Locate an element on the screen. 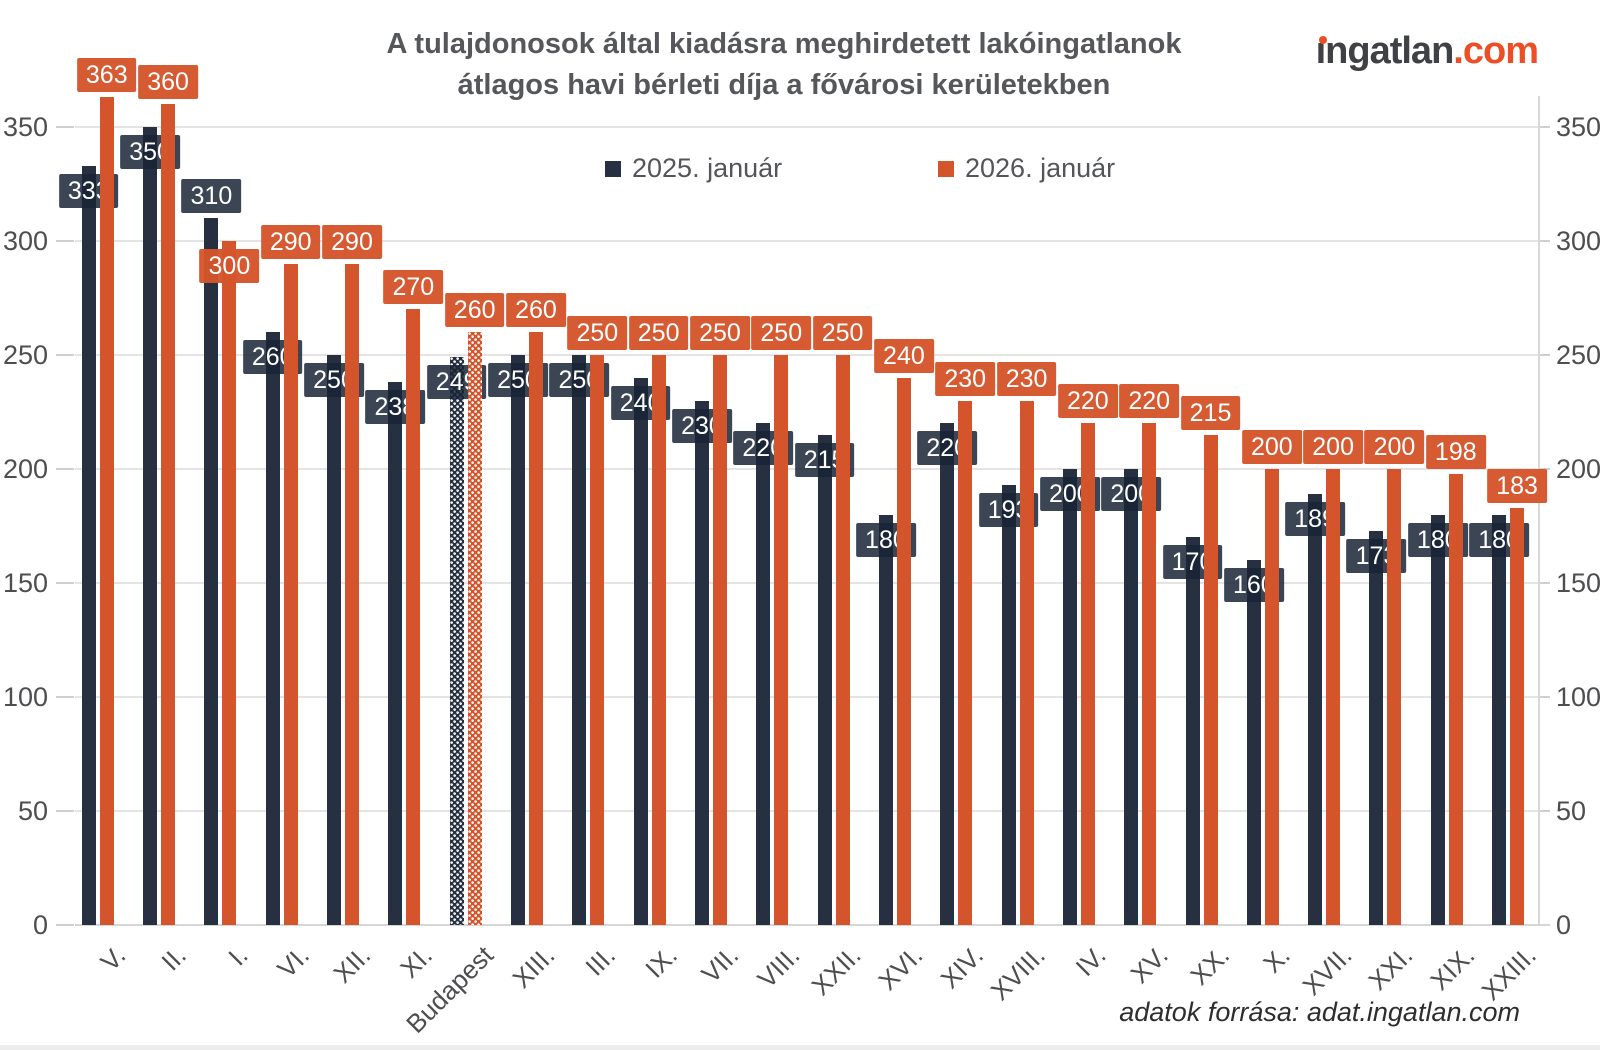  legend-item-2025: 2025. január is located at coordinates (693, 168).